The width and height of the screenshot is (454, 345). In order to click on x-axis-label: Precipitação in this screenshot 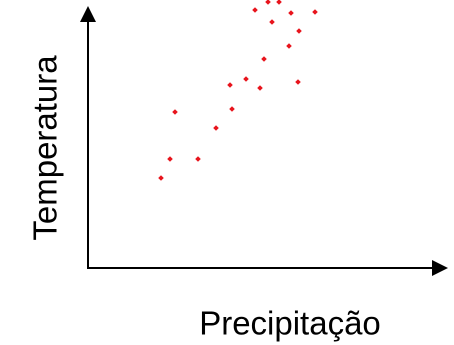, I will do `click(290, 323)`.